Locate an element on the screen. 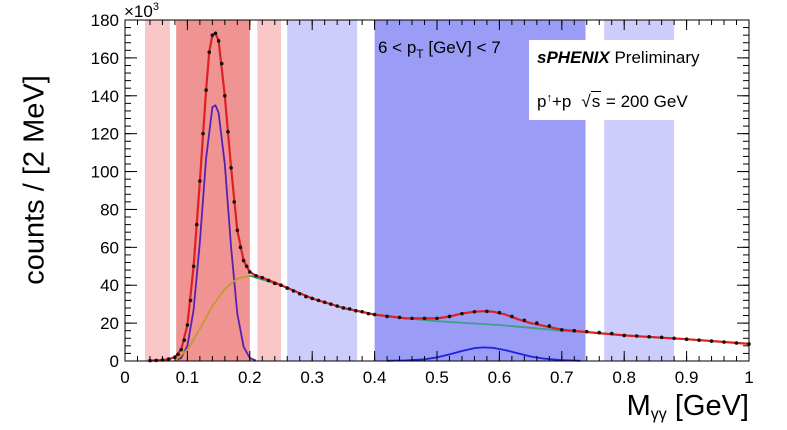  x-axis-label: Mγγ [GeV] is located at coordinates (687, 406).